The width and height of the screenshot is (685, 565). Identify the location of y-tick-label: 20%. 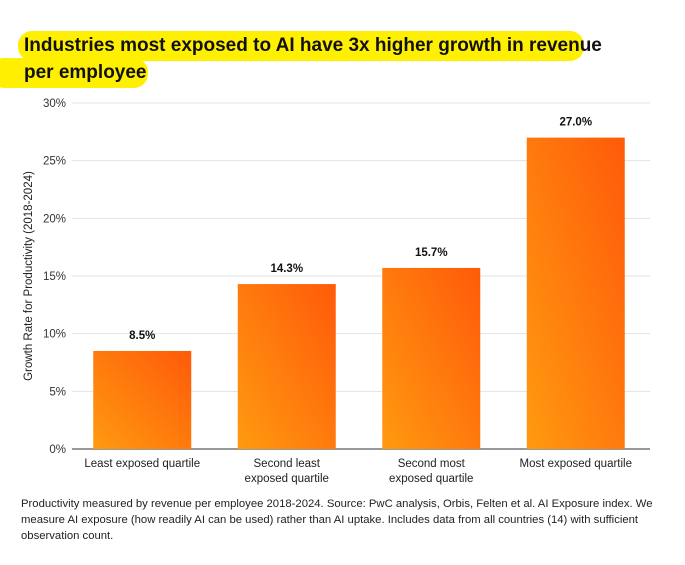
(54, 219).